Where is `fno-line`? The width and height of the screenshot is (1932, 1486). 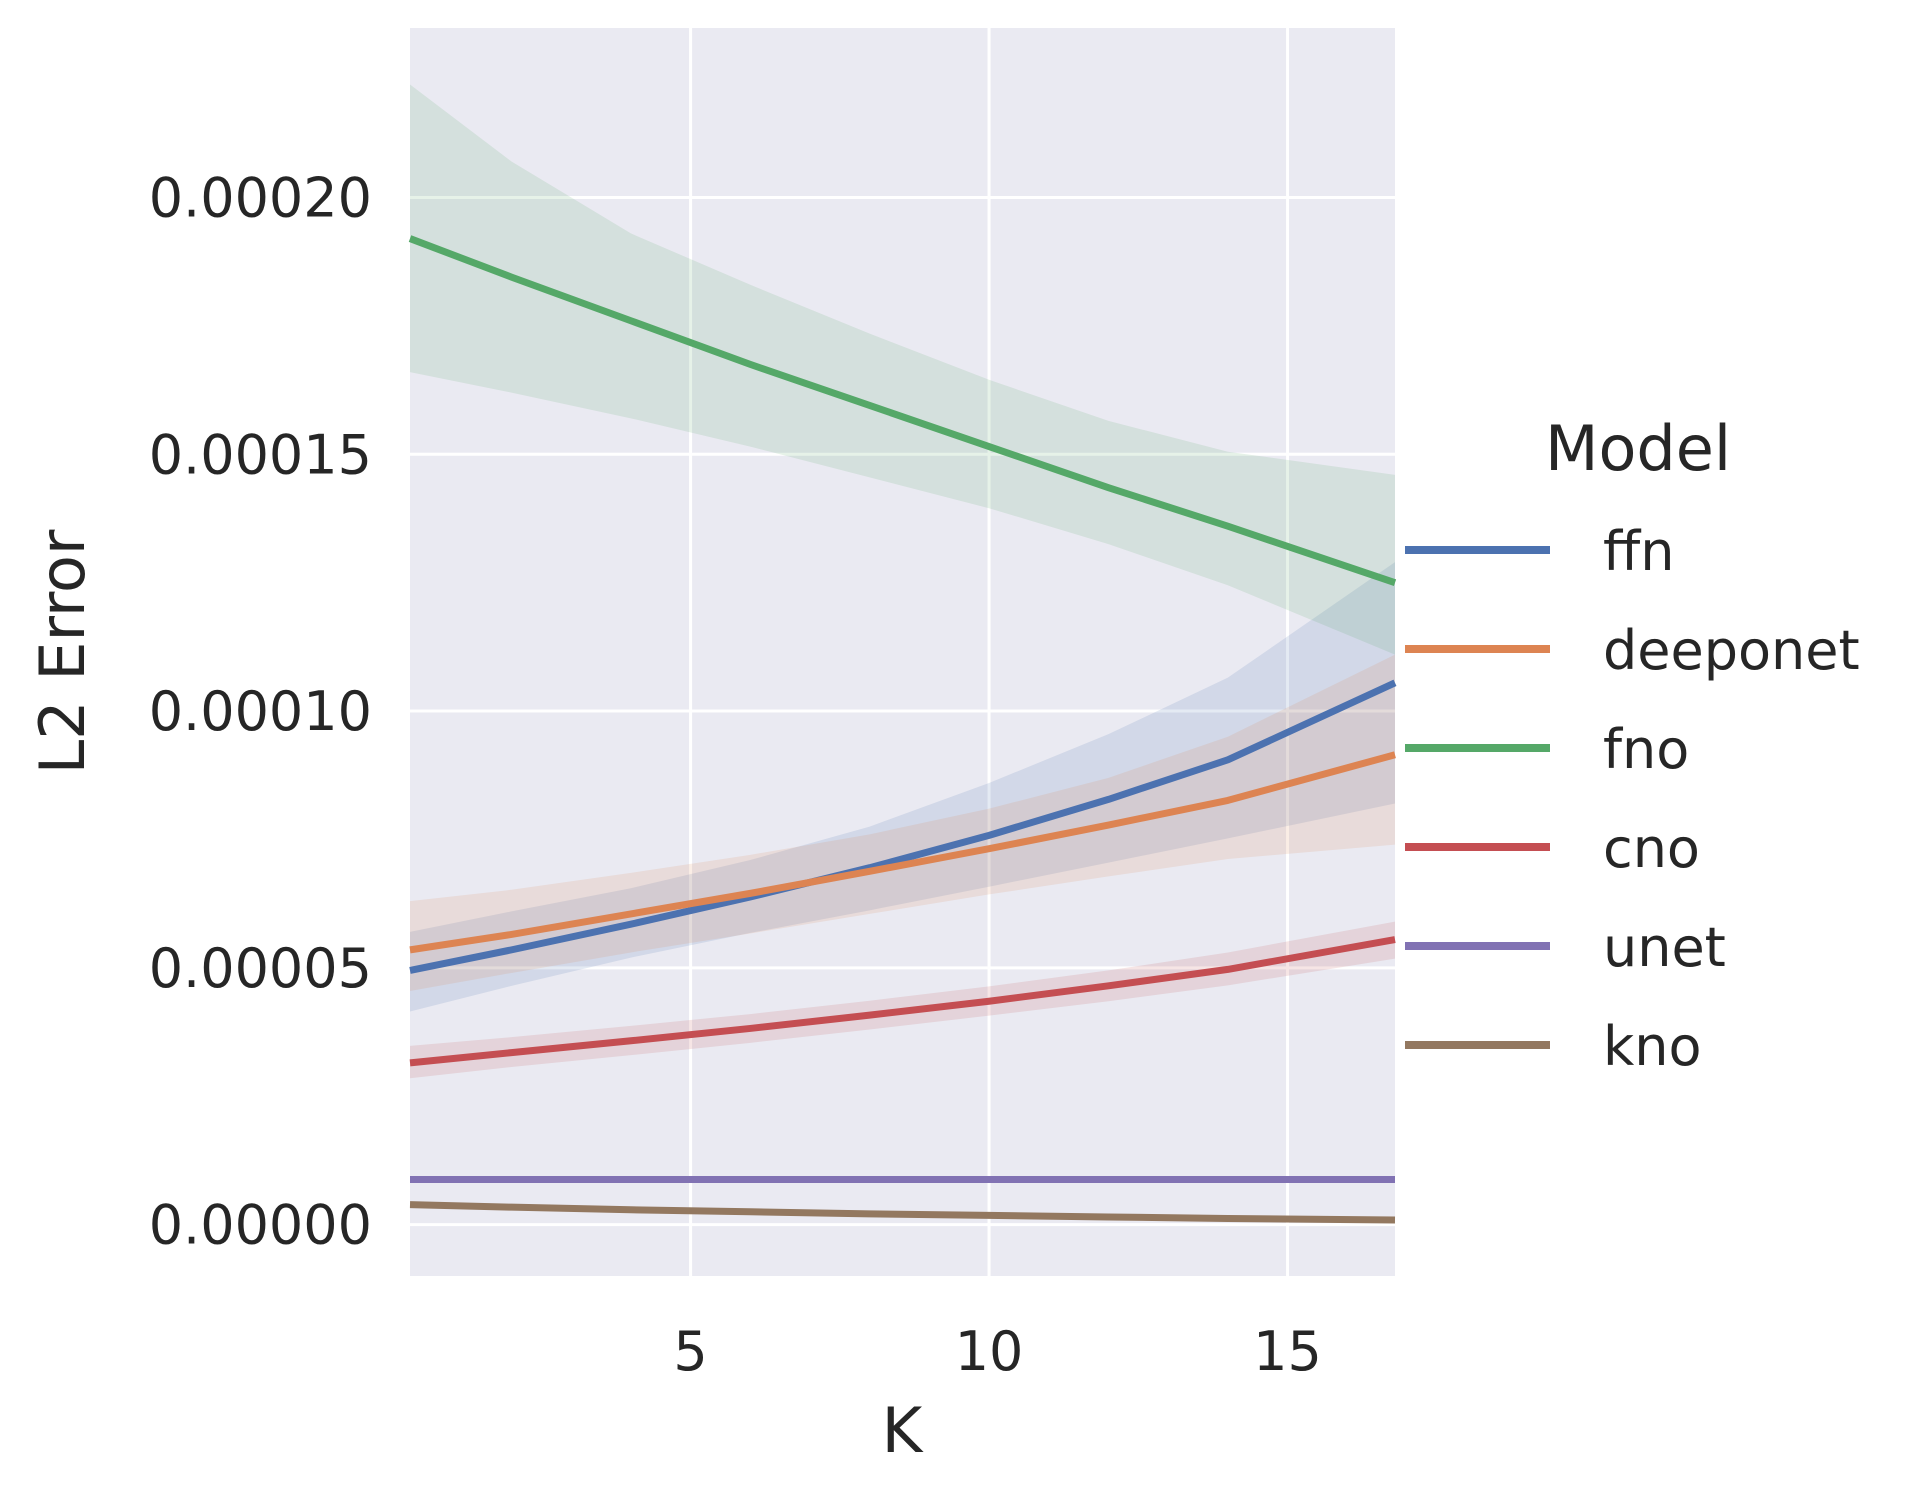 fno-line is located at coordinates (902, 410).